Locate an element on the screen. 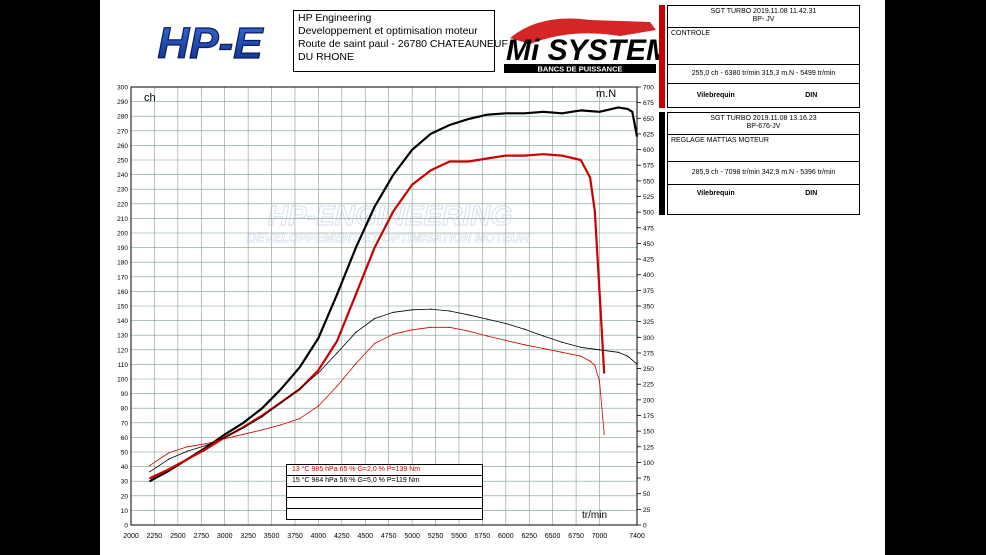 The width and height of the screenshot is (986, 555). company-tagline: Developpement et optimisation moteur is located at coordinates (388, 31).